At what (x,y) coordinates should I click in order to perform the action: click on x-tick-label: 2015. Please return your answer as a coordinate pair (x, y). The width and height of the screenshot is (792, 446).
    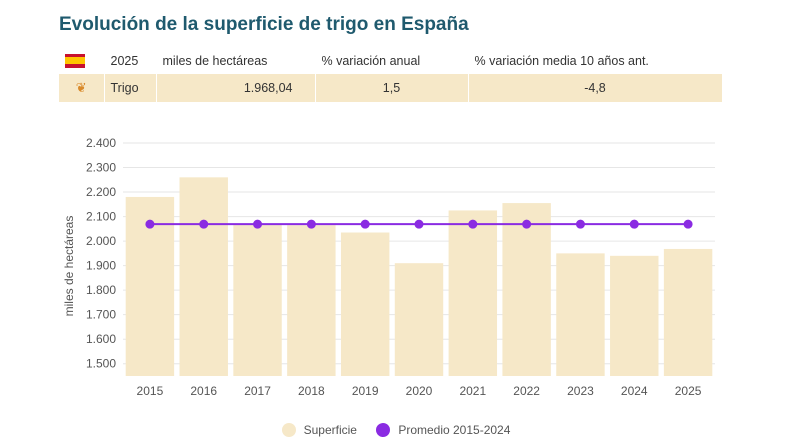
    Looking at the image, I should click on (150, 391).